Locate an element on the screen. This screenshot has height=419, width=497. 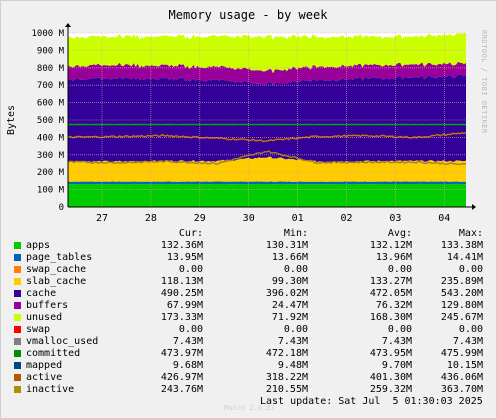
legend-value-avg: 472.05M is located at coordinates (390, 293).